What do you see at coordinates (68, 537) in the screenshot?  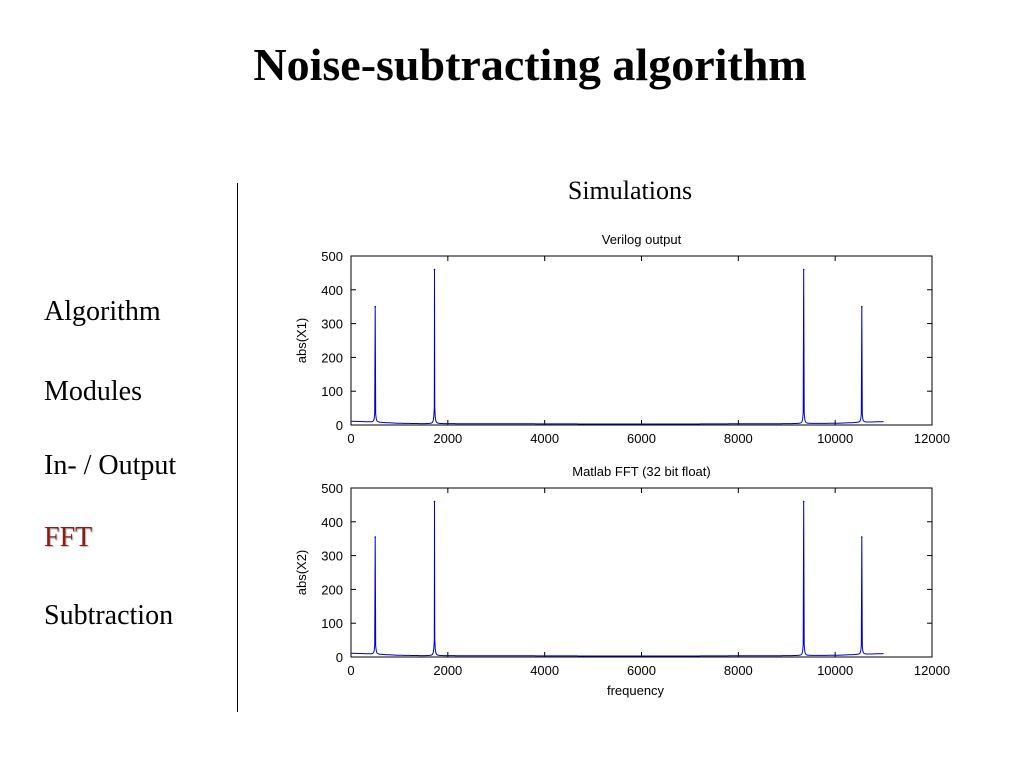 I see `sidebar-item-fft: FFT` at bounding box center [68, 537].